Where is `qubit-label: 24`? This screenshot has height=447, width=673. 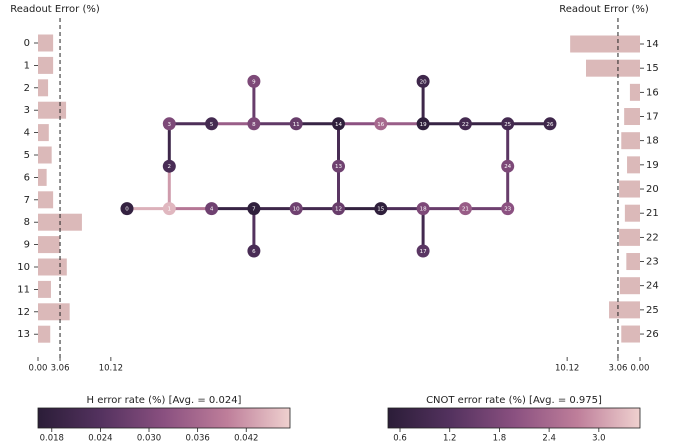
qubit-label: 24 is located at coordinates (507, 167).